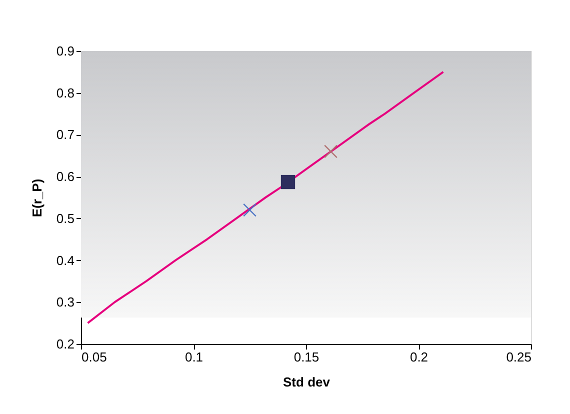 The height and width of the screenshot is (414, 570). What do you see at coordinates (65, 51) in the screenshot?
I see `y-tick-label: 0.9` at bounding box center [65, 51].